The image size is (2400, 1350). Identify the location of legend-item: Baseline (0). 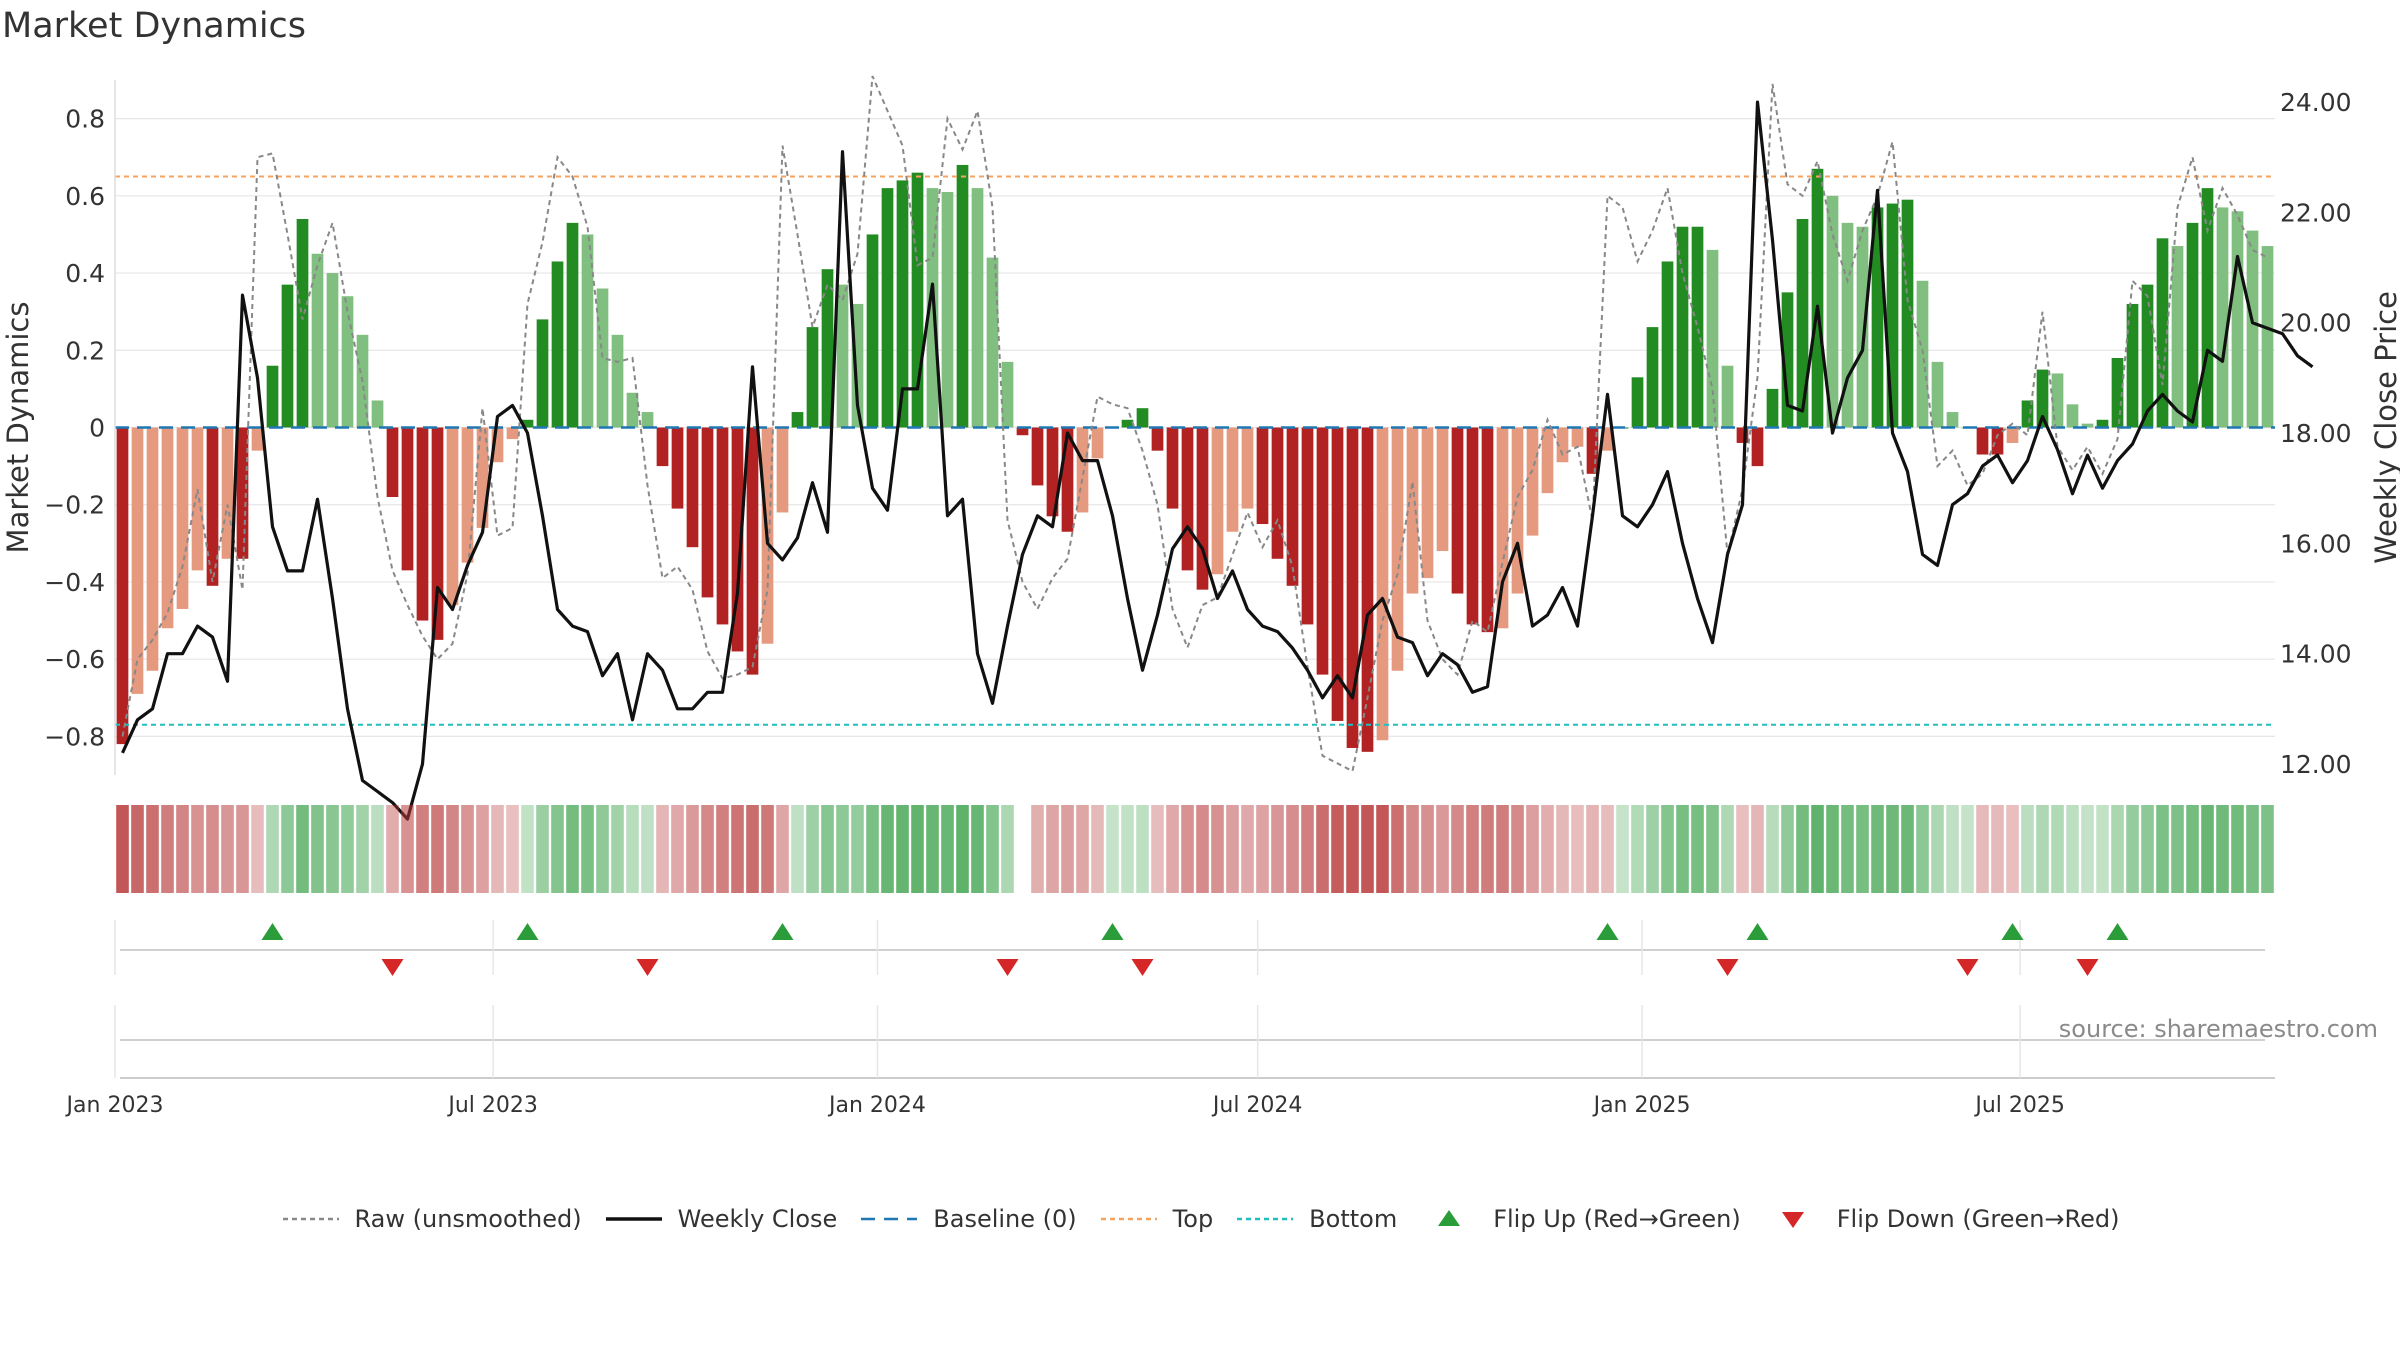
(968, 1219).